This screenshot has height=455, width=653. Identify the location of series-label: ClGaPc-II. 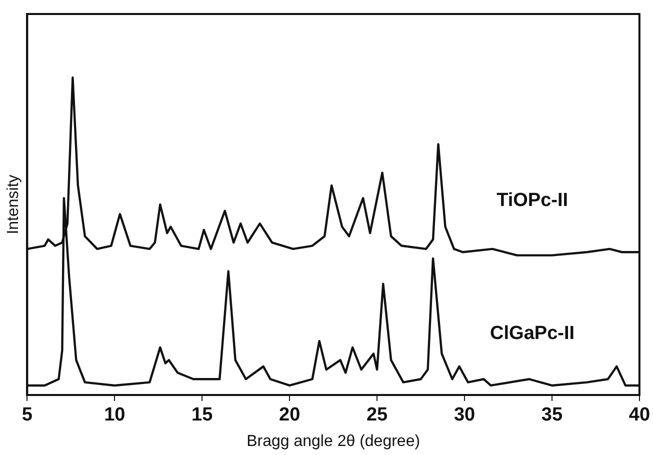
(532, 333).